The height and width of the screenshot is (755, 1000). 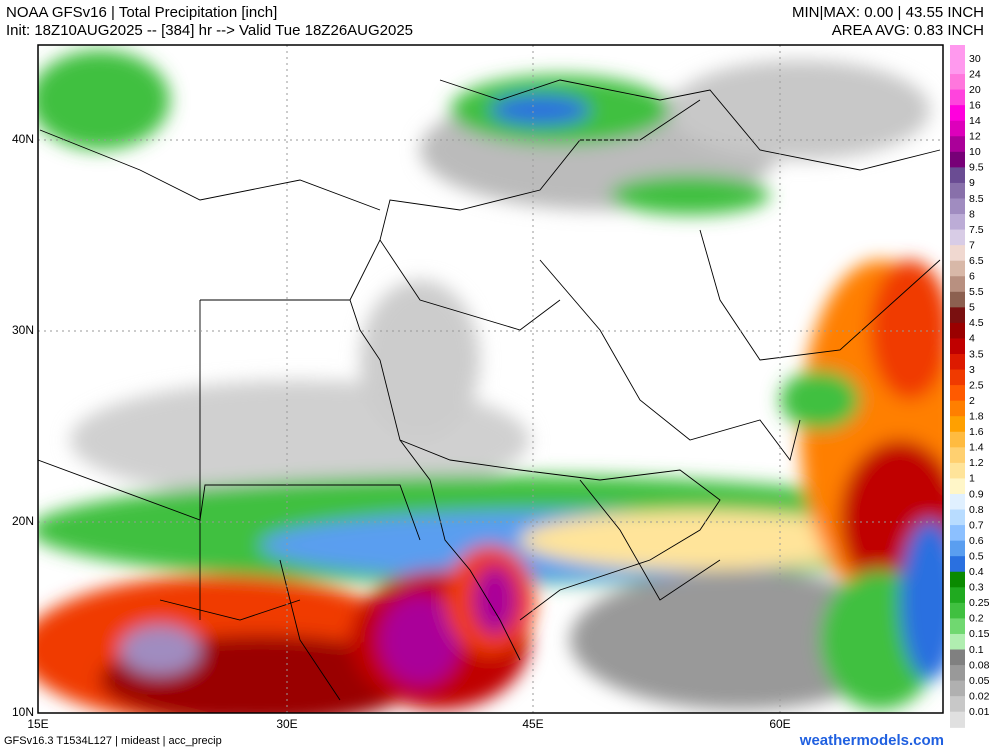 What do you see at coordinates (957, 52) in the screenshot?
I see `colorbar-top` at bounding box center [957, 52].